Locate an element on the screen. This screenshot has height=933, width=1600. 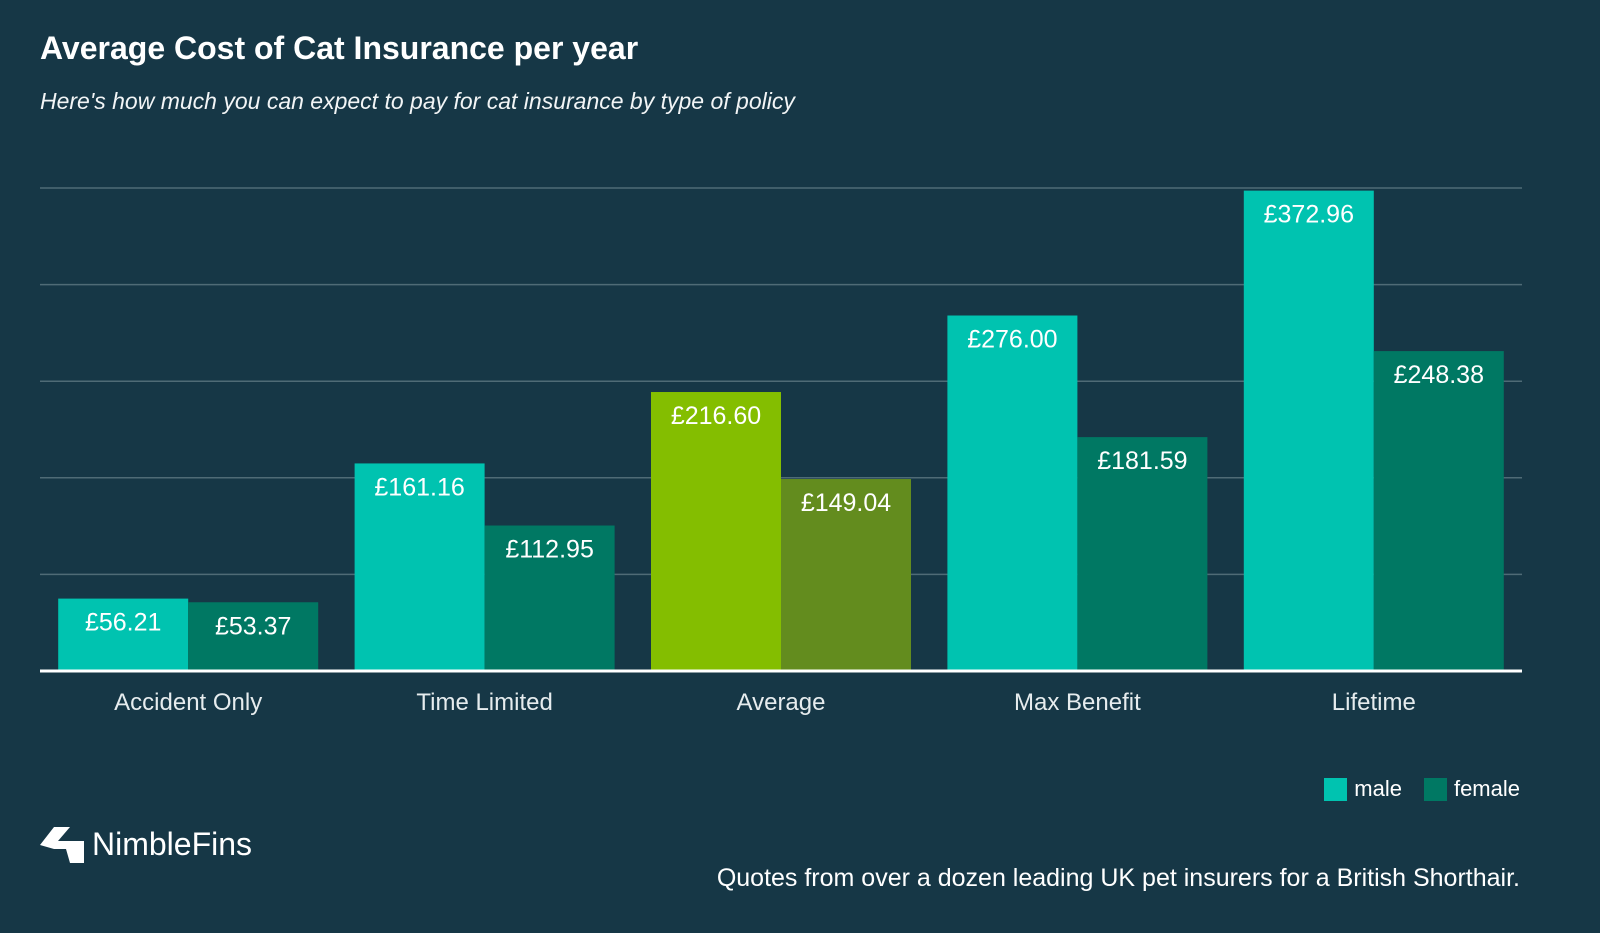
bar-value-label: £112.95 is located at coordinates (549, 550).